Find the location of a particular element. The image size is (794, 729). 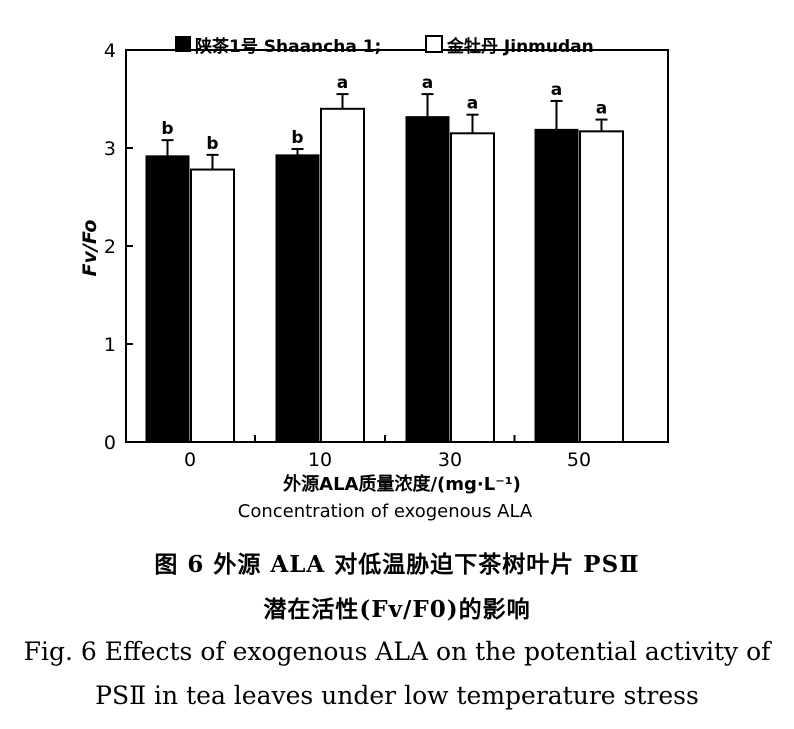

y-tick-label: 1 is located at coordinates (110, 345).